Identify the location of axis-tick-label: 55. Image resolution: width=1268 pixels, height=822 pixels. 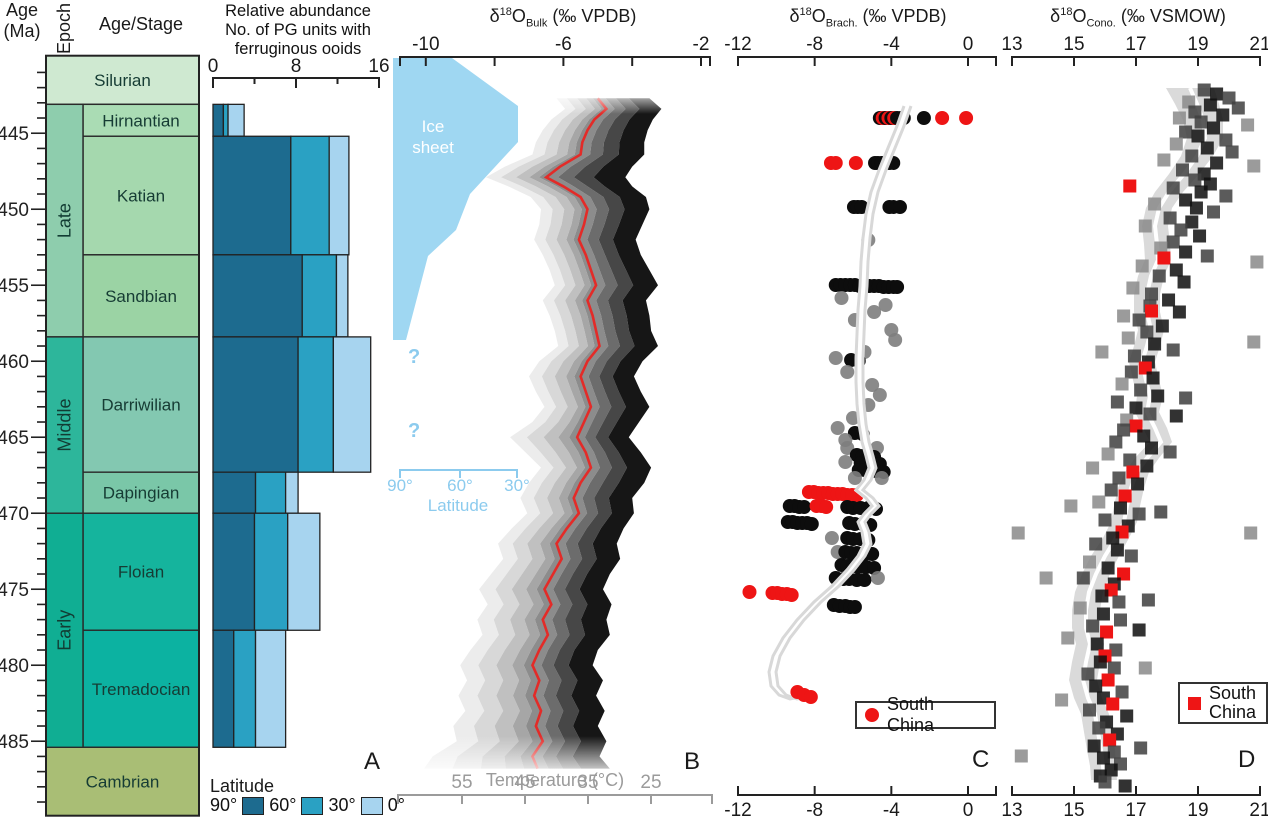
(461, 782).